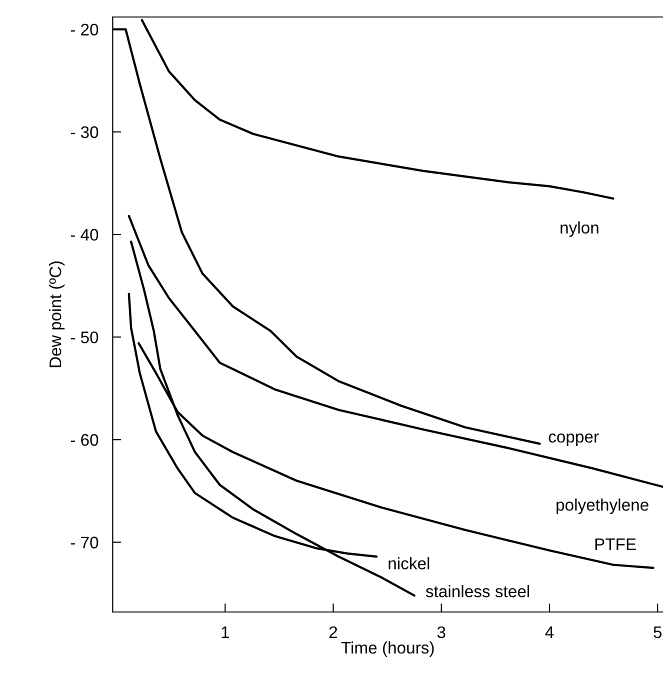 This screenshot has height=680, width=663. What do you see at coordinates (225, 632) in the screenshot?
I see `x-tick-label: 1` at bounding box center [225, 632].